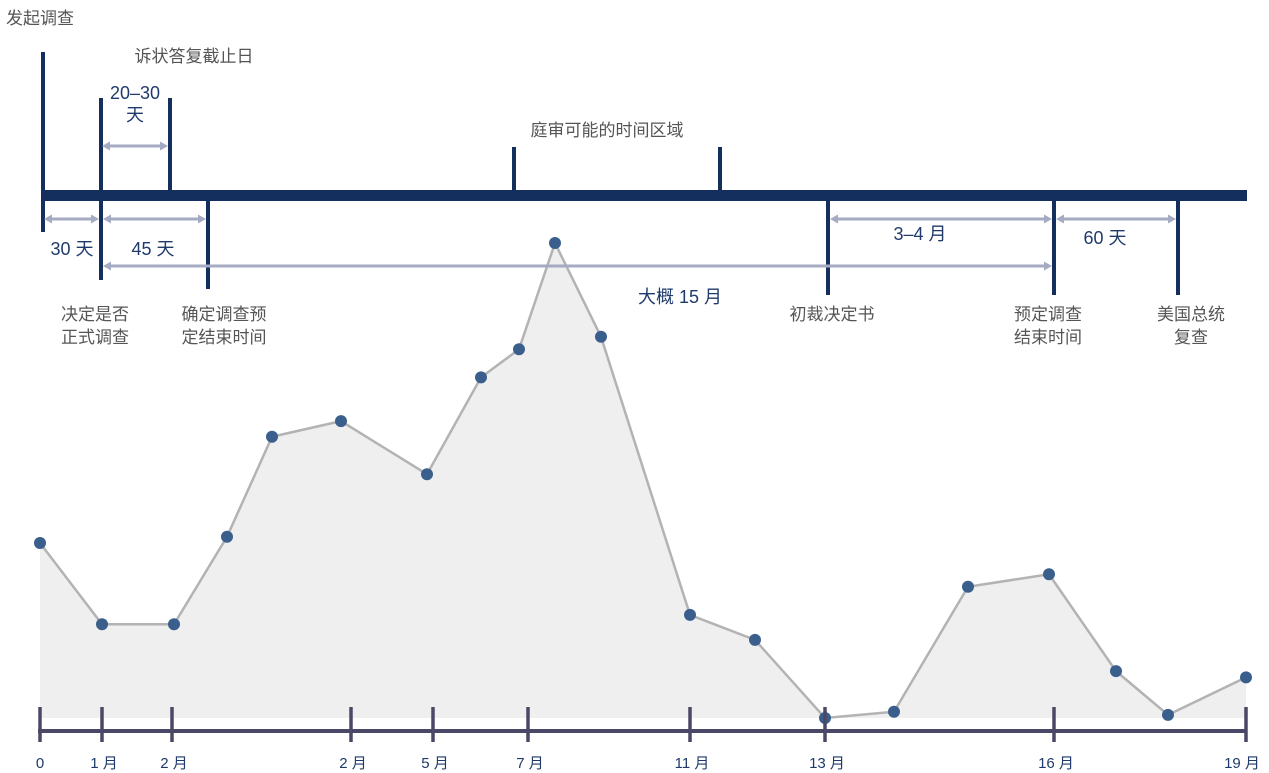  I want to click on event-president-review-line2: 复查, so click(1191, 337).